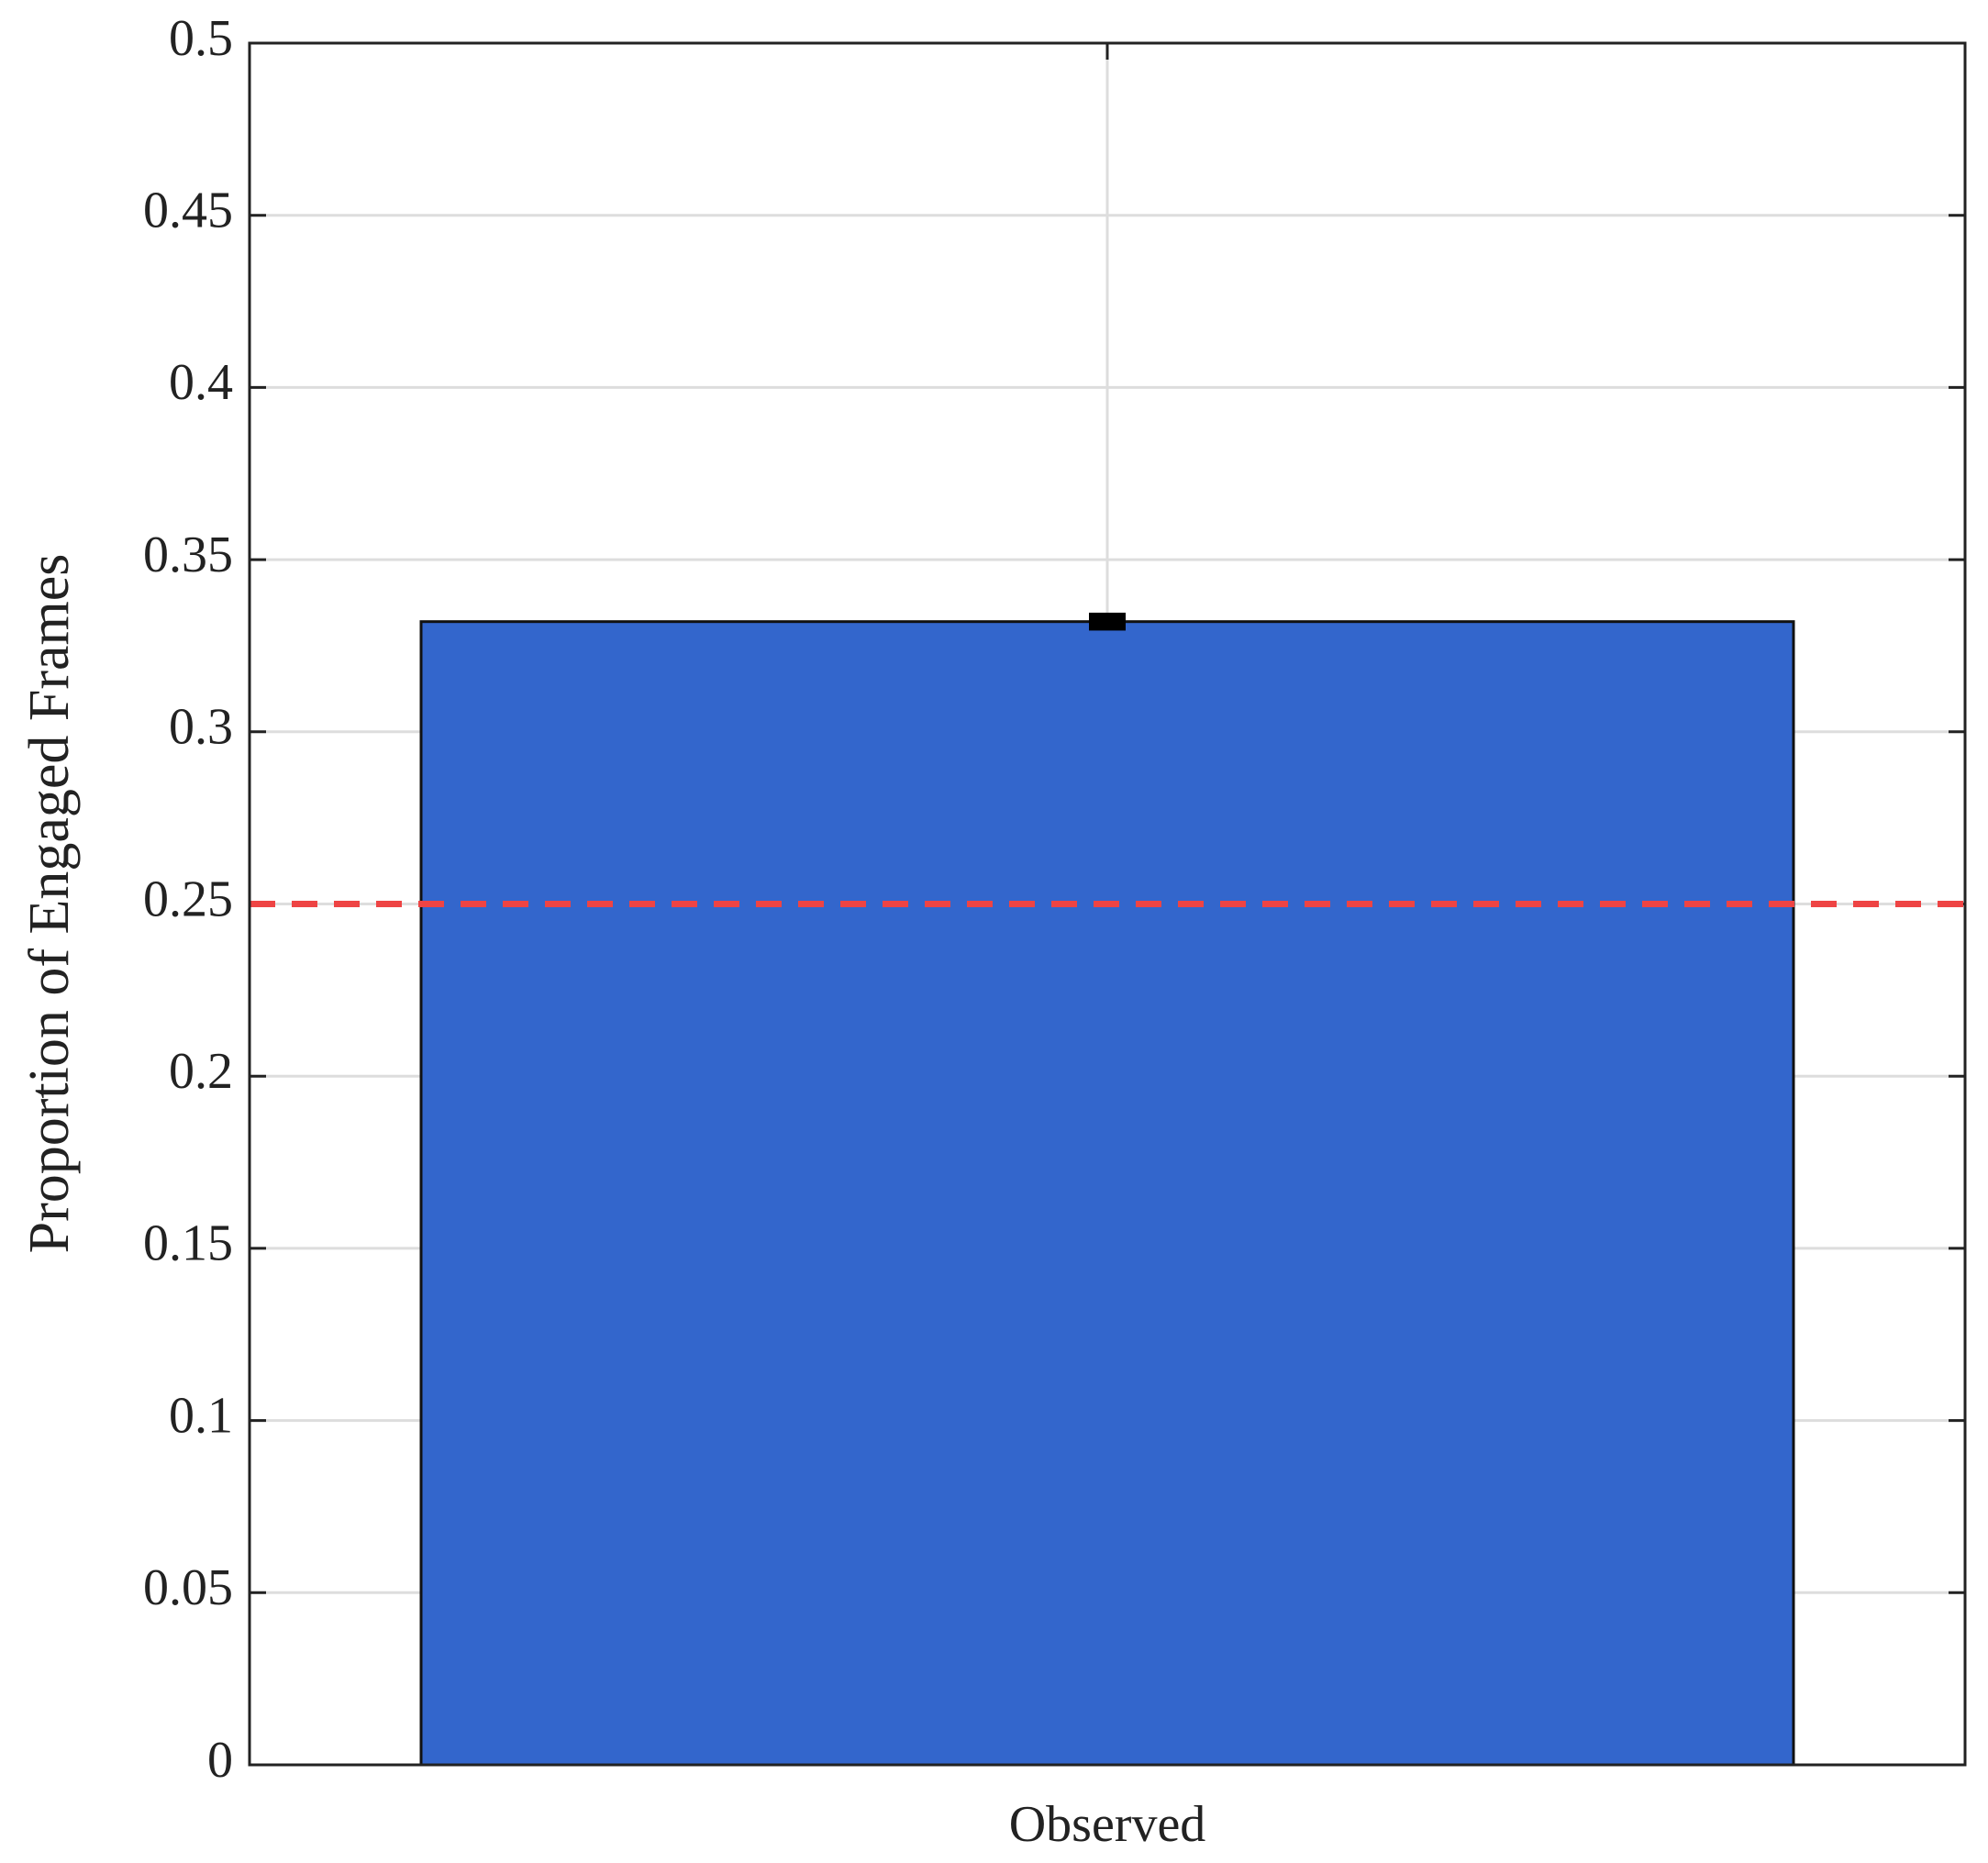 The image size is (1988, 1863). I want to click on y-tick-label: 0.2, so click(201, 1071).